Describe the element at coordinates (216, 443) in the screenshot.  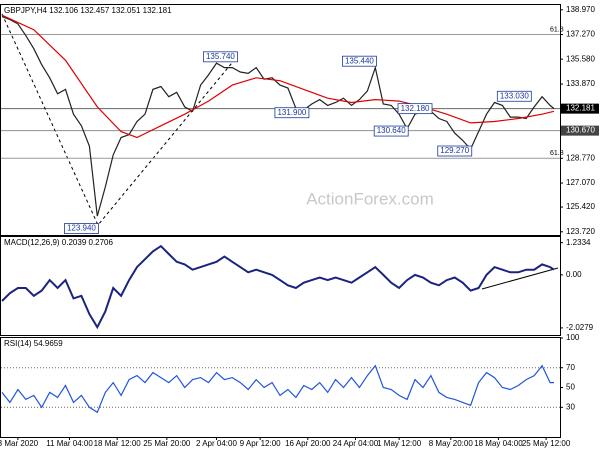
I see `x-tick-label: 2 Apr 04:00` at that location.